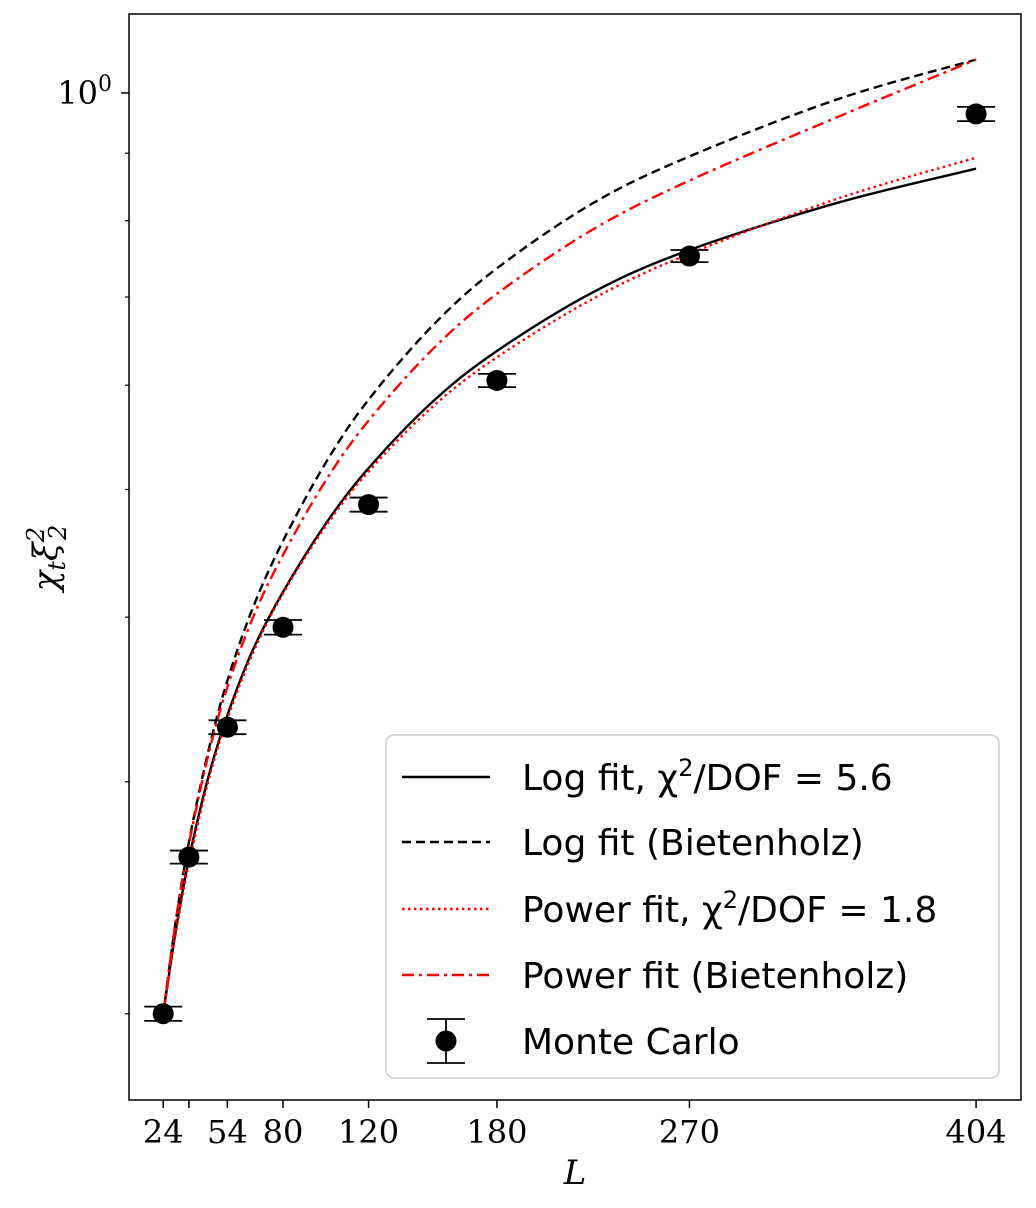 The height and width of the screenshot is (1208, 1036). Describe the element at coordinates (283, 1132) in the screenshot. I see `x-tick-label: 80` at that location.